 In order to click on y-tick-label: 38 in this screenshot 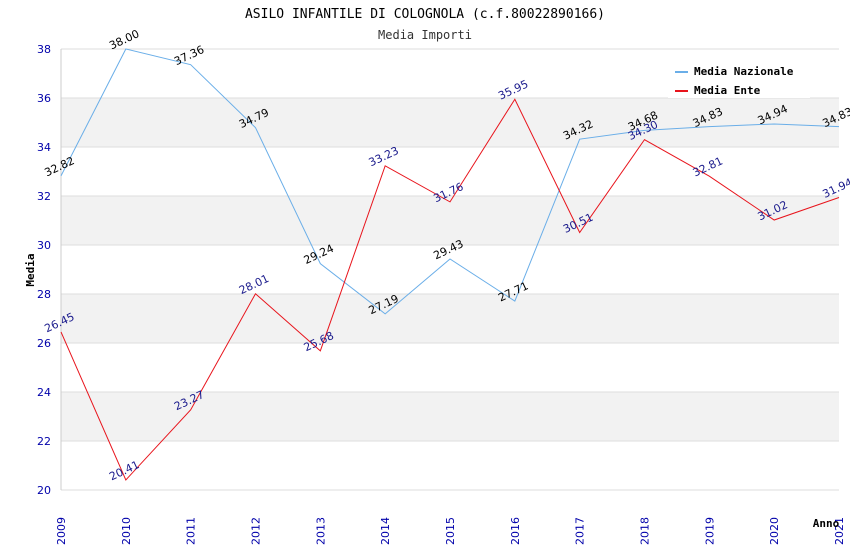, I will do `click(44, 49)`.